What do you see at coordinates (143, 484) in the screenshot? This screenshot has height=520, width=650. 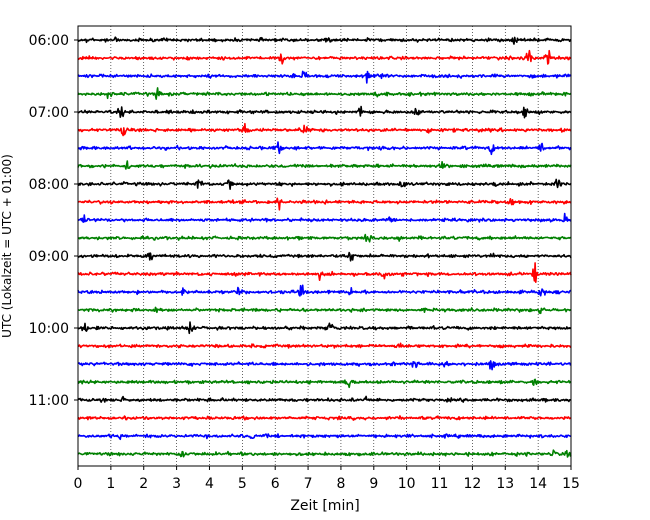 I see `x-tick-label: 2` at bounding box center [143, 484].